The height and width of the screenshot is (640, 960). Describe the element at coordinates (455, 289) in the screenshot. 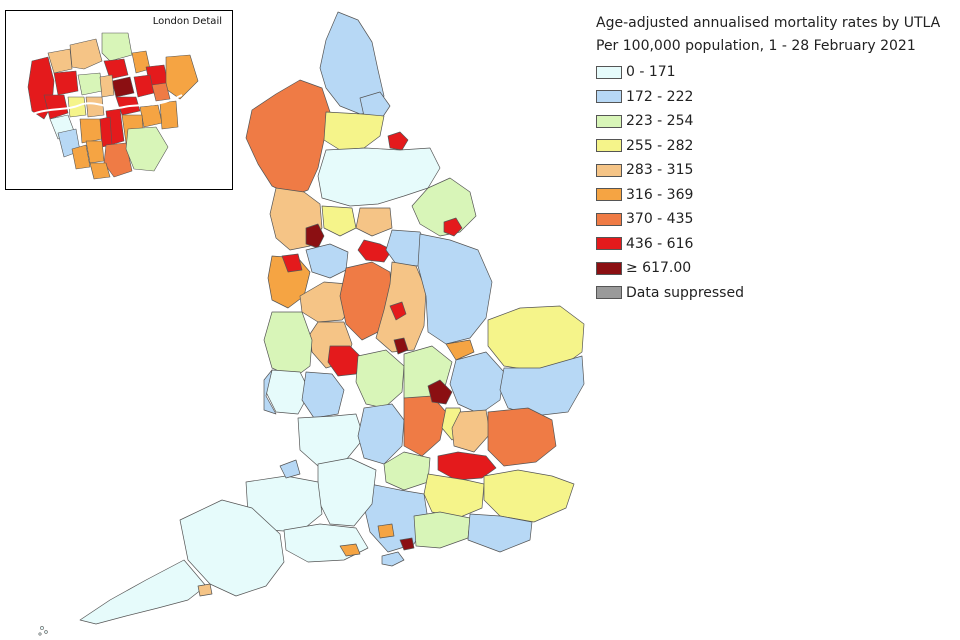

I see `region-lincolnshire` at that location.